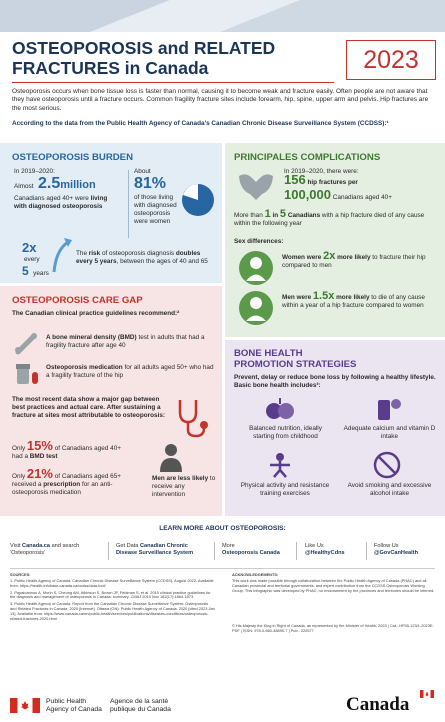 The height and width of the screenshot is (722, 445). I want to click on text: Agency of Canada, so click(74, 709).